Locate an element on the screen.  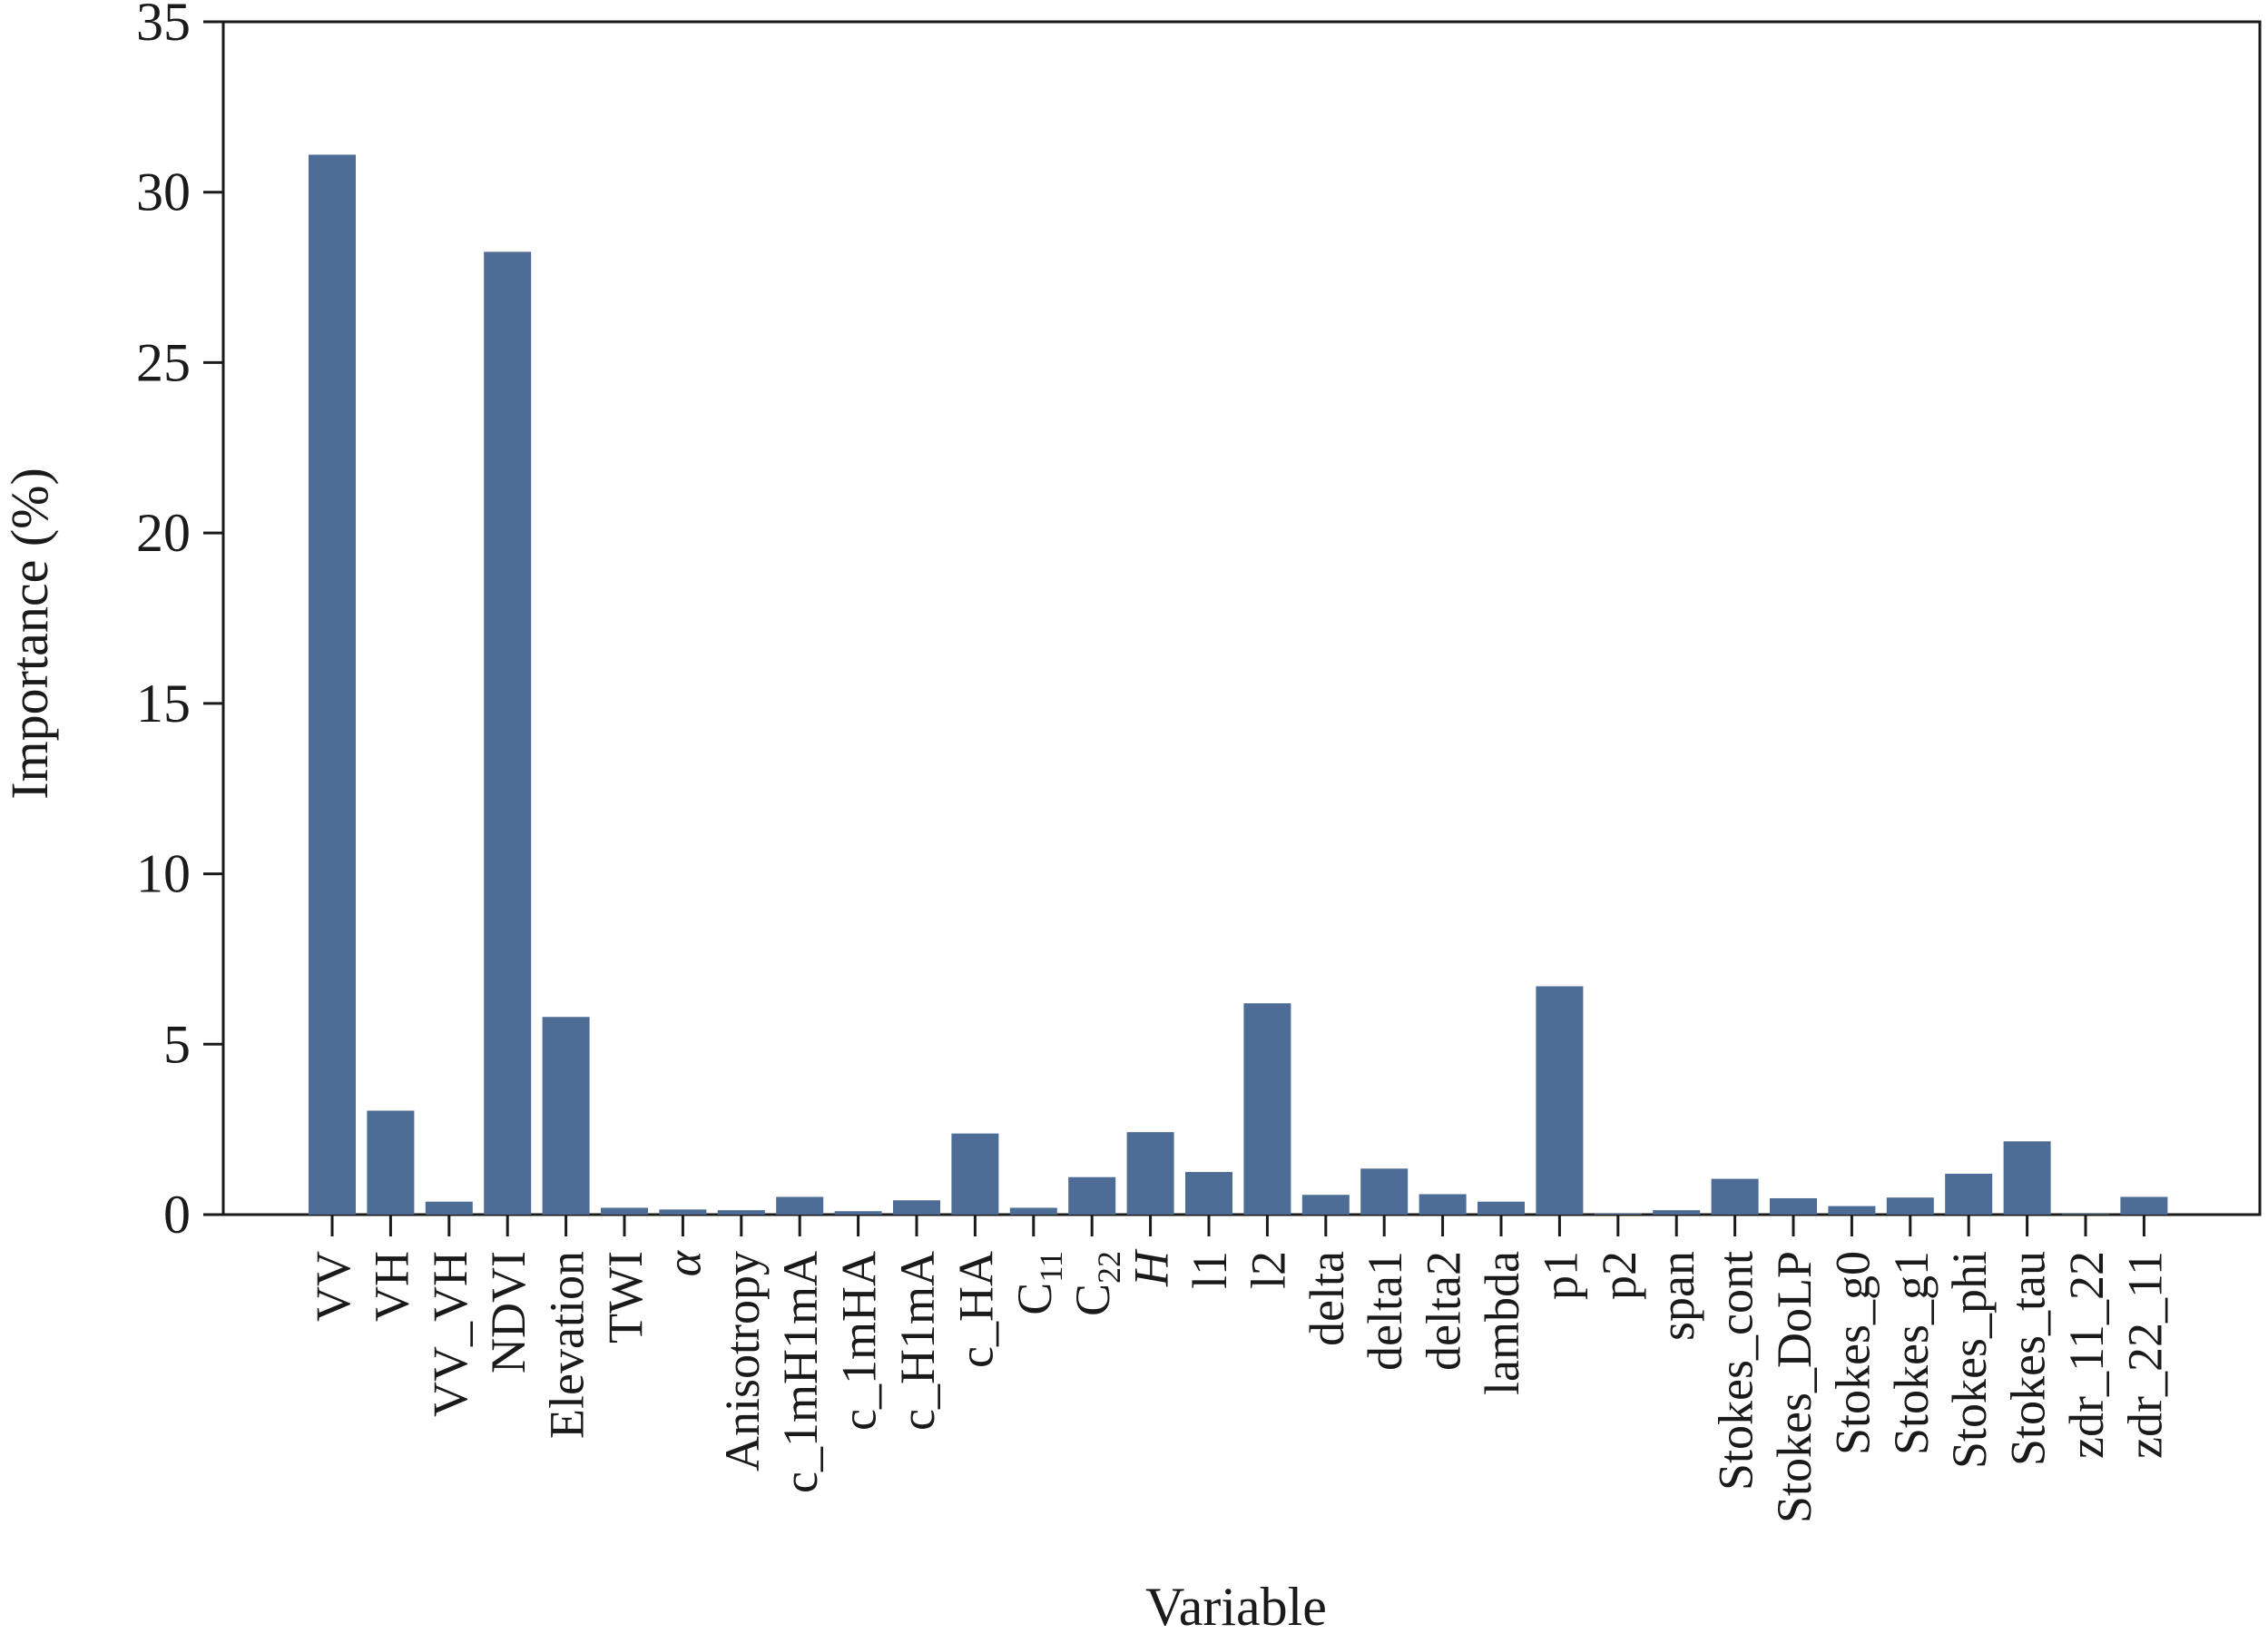
x-tick-label: c_HA is located at coordinates (975, 1309).